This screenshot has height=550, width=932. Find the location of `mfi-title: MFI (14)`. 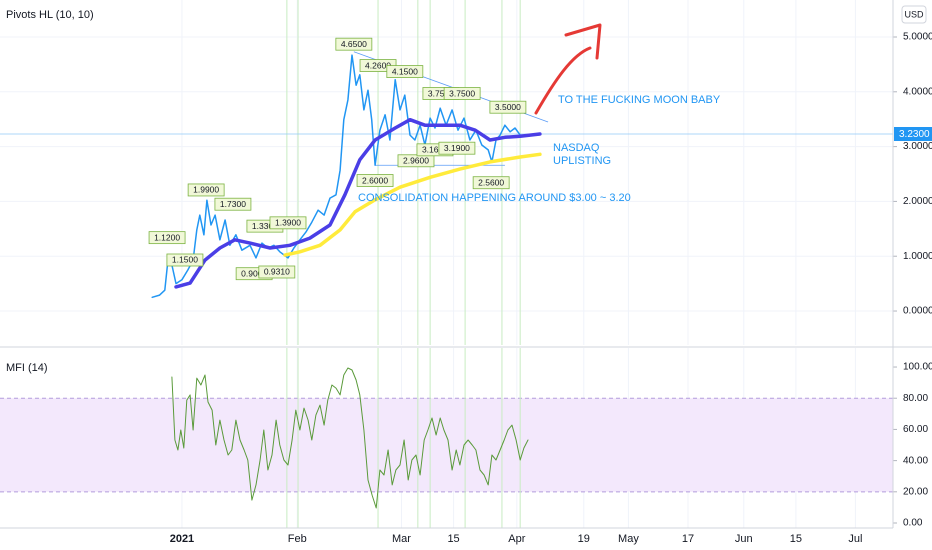

mfi-title: MFI (14) is located at coordinates (27, 368).